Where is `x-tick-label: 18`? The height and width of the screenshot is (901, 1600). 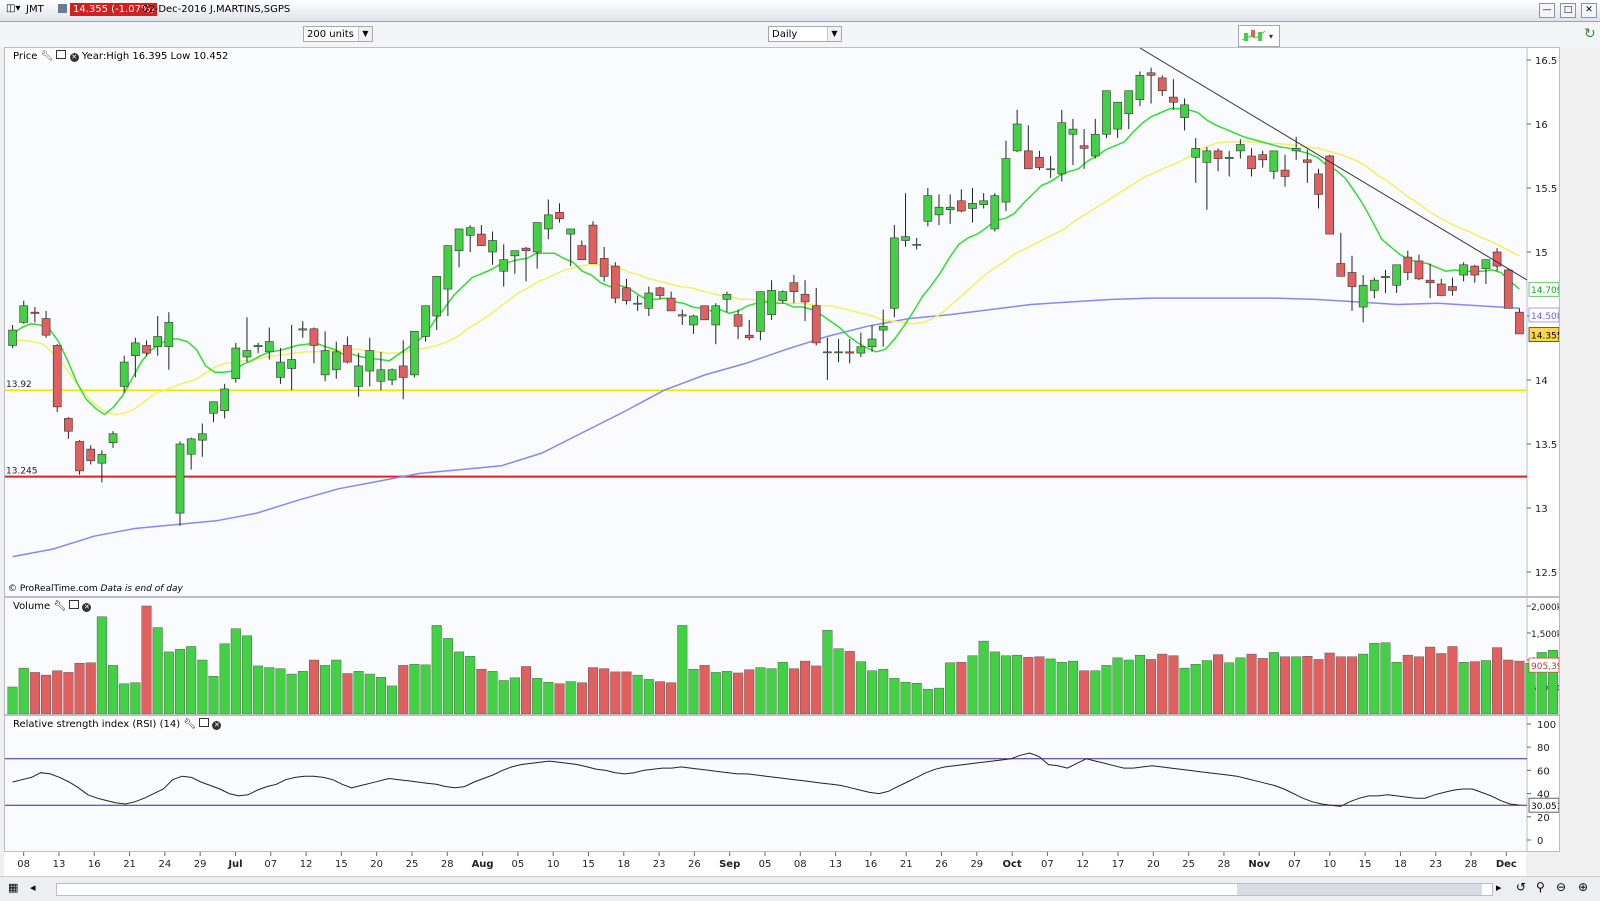 x-tick-label: 18 is located at coordinates (1400, 864).